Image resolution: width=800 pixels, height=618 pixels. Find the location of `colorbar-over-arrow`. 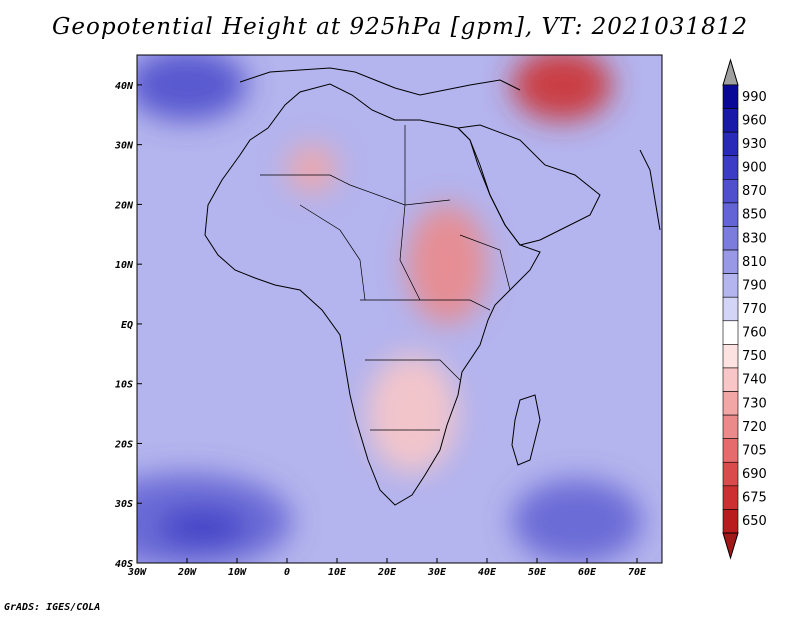

colorbar-over-arrow is located at coordinates (730, 72).